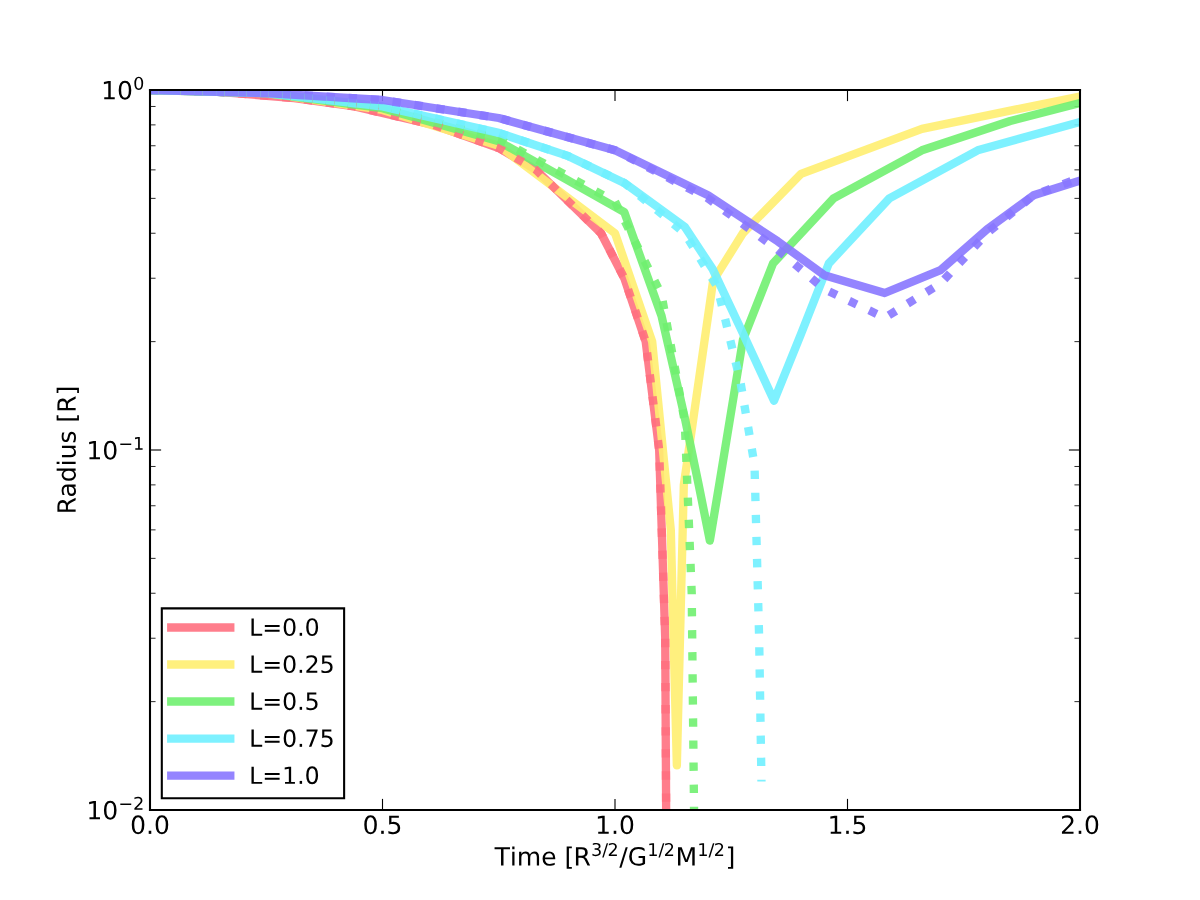 The width and height of the screenshot is (1200, 900). Describe the element at coordinates (116, 448) in the screenshot. I see `y-tick-label: 10$^{−1}$` at that location.